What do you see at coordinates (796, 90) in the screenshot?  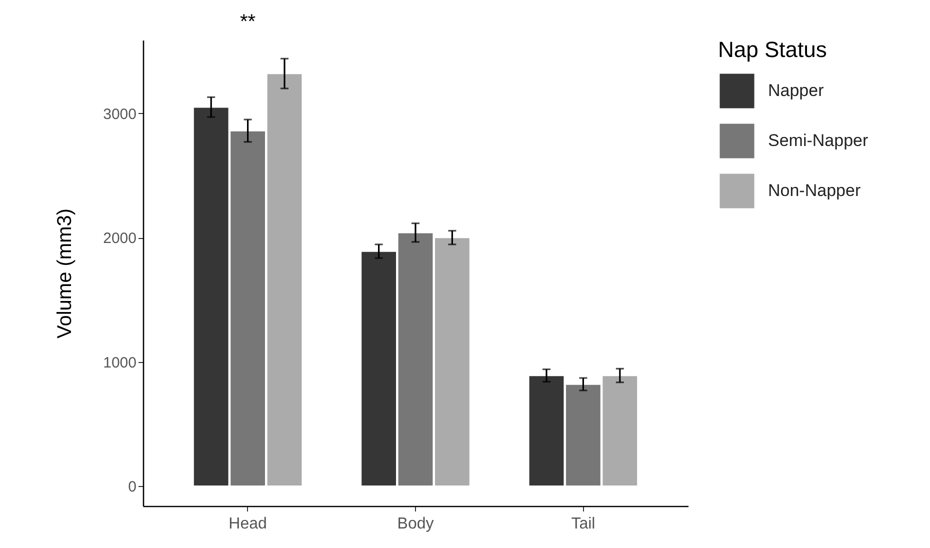 I see `legend-label: Napper` at bounding box center [796, 90].